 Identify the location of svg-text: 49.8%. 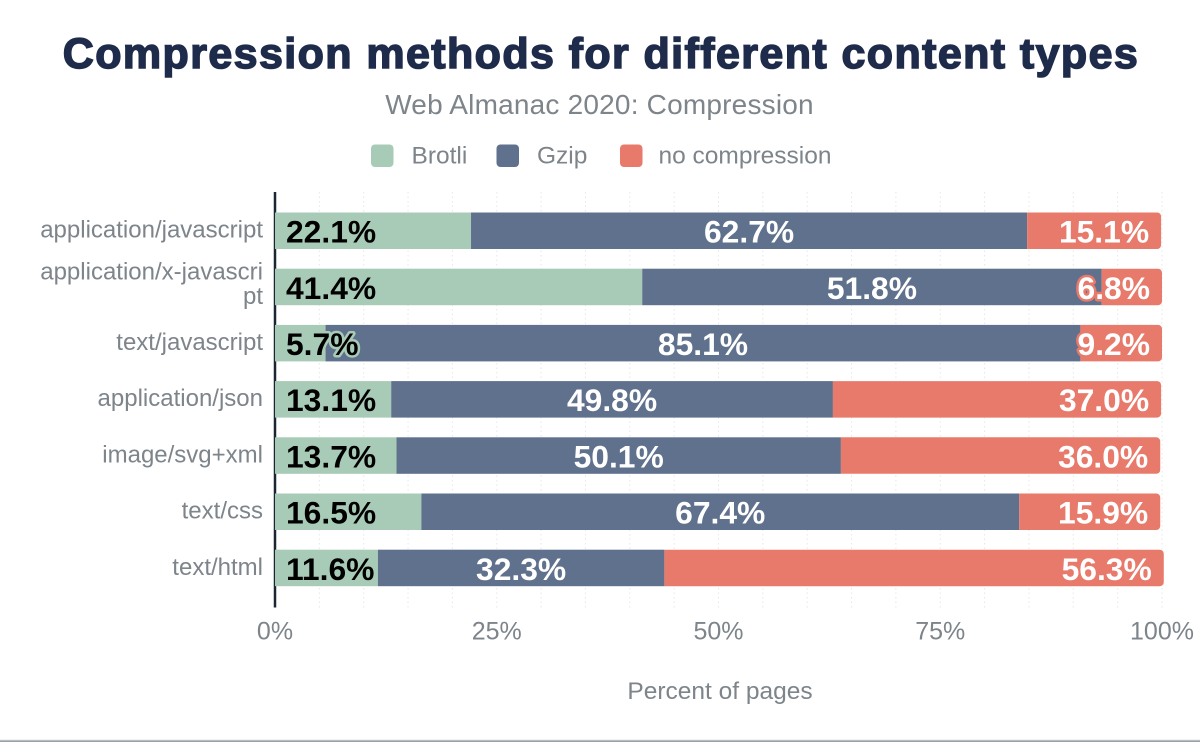
(612, 400).